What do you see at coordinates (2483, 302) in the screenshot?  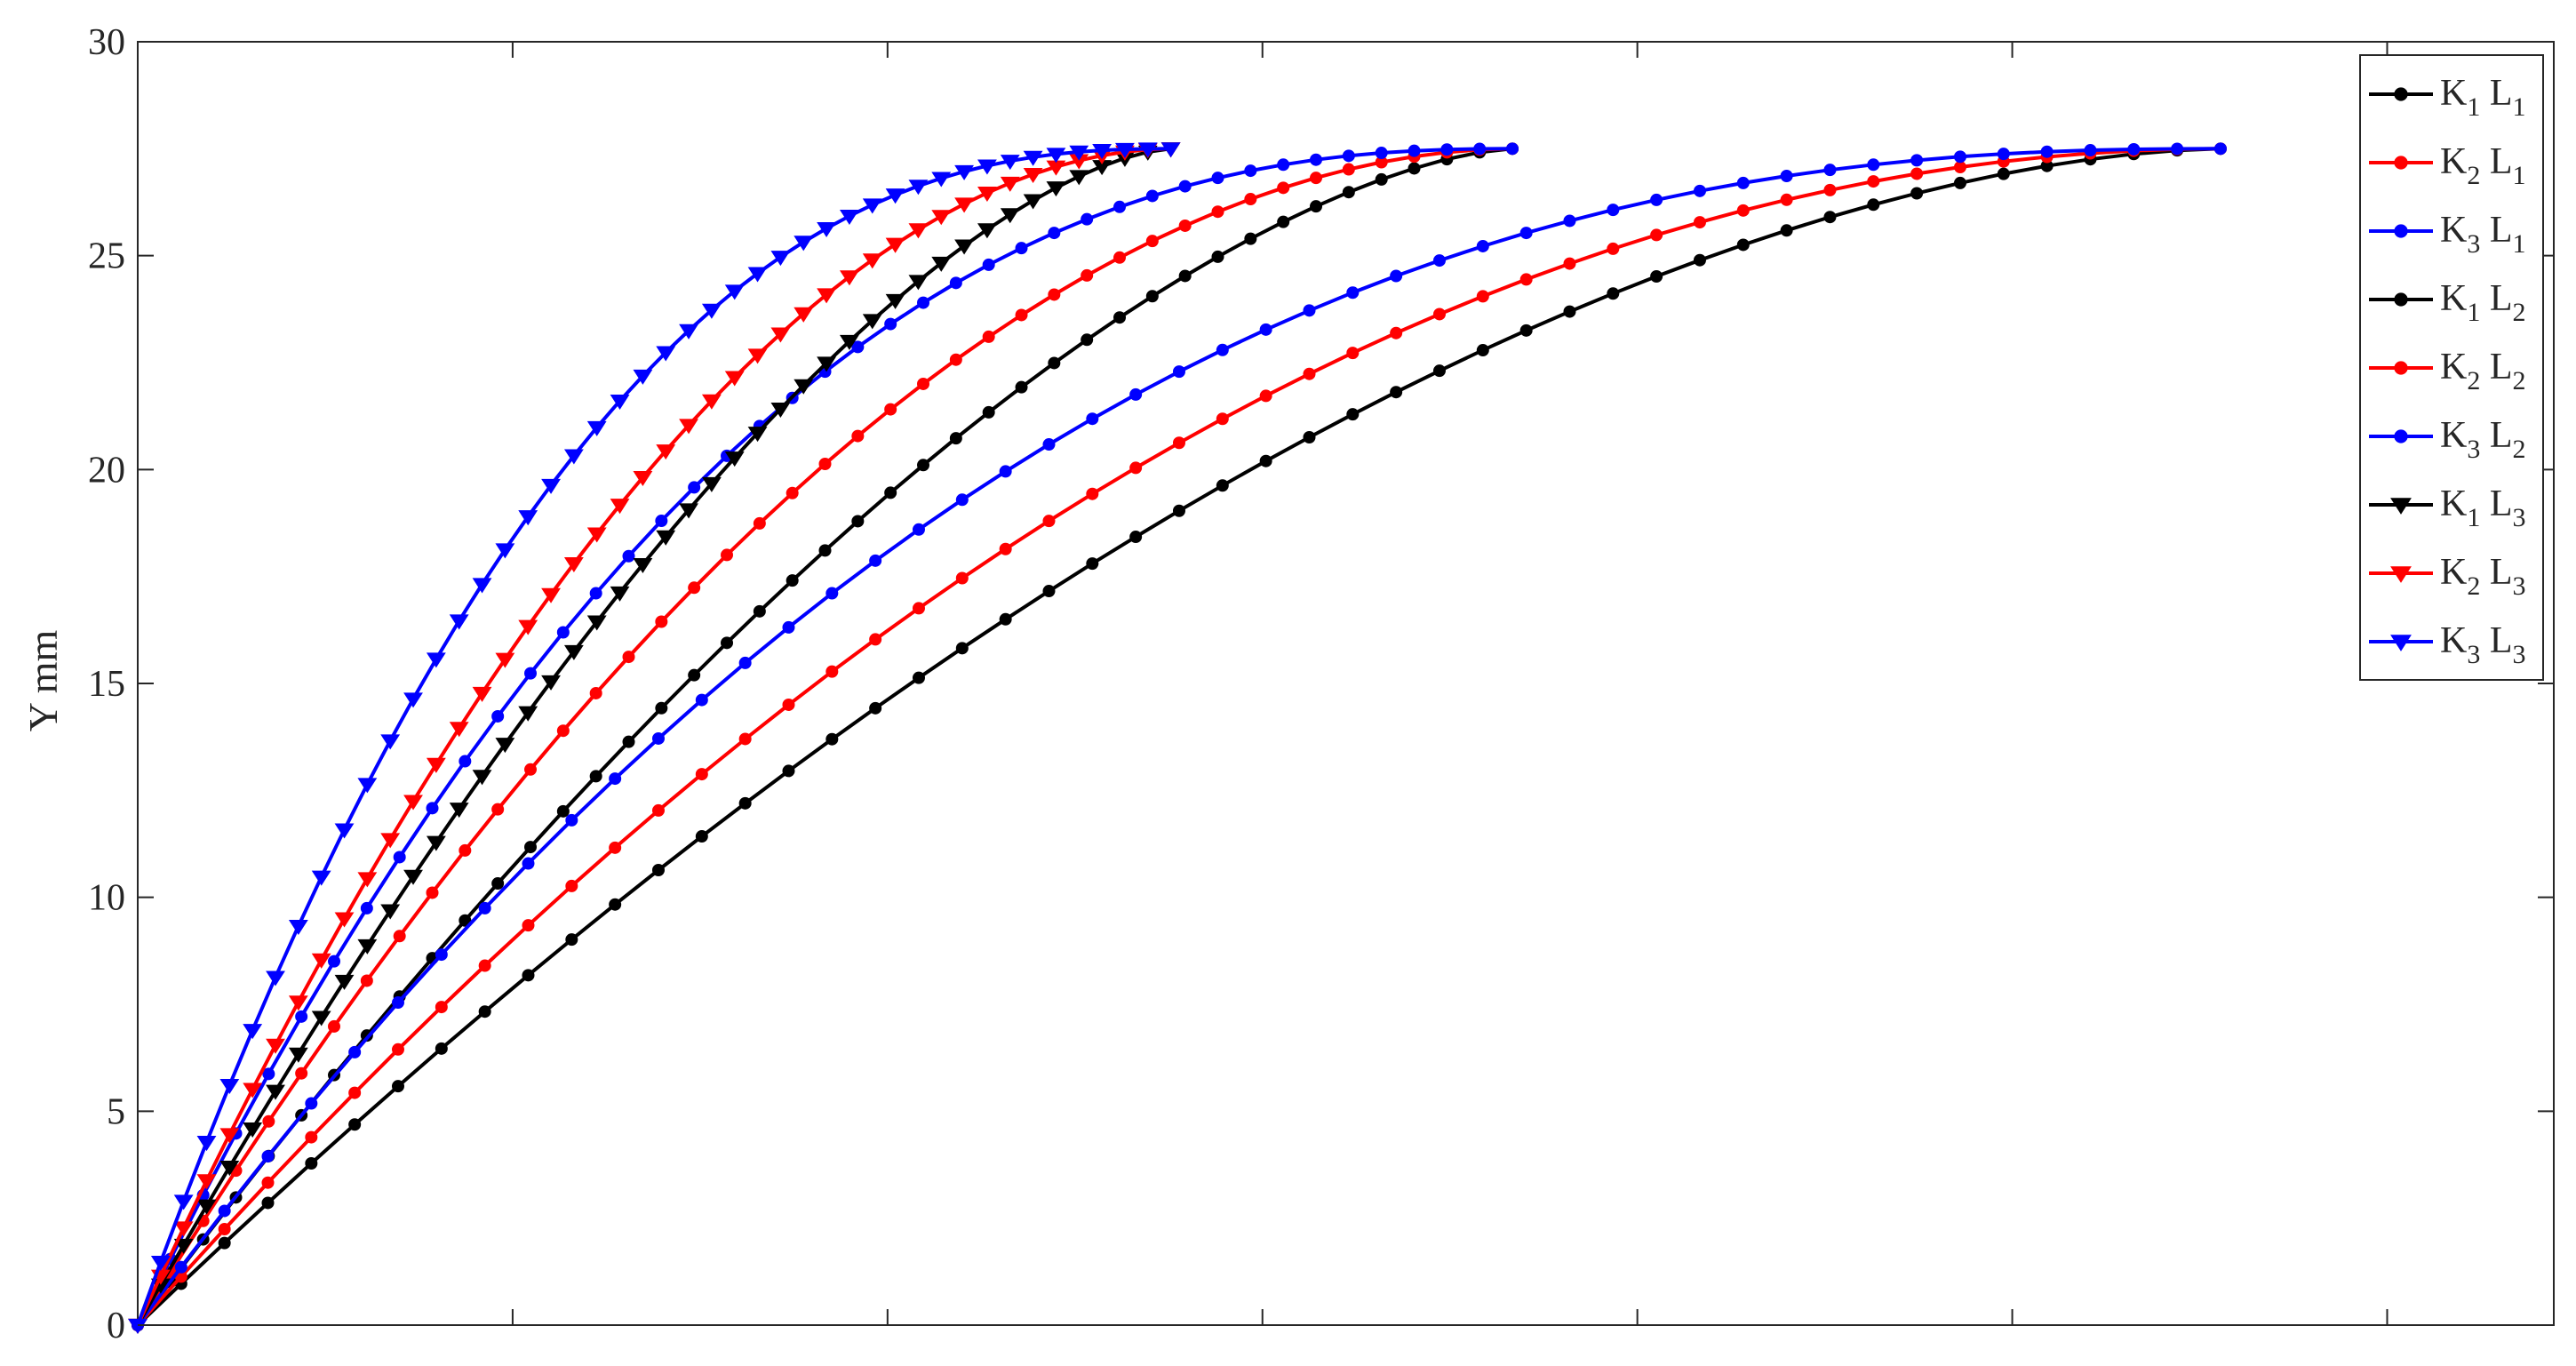 I see `legend-label: K1 L2` at bounding box center [2483, 302].